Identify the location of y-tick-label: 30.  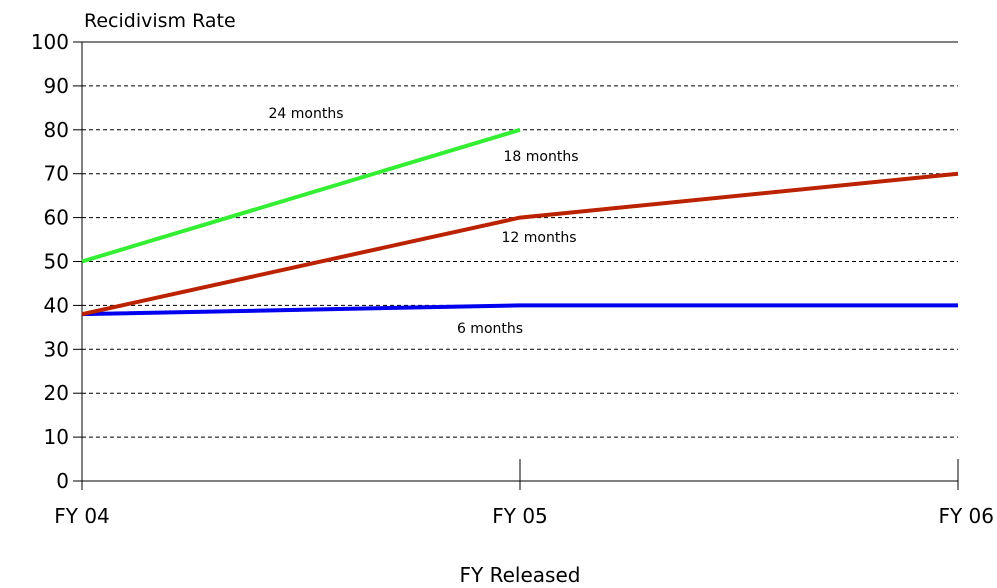
(56, 349).